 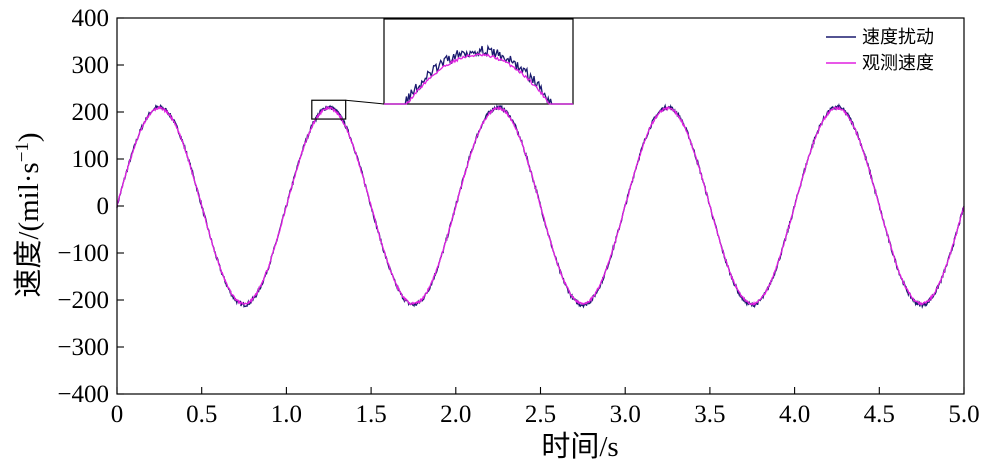 I want to click on y-tick-label: −200, so click(x=83, y=300).